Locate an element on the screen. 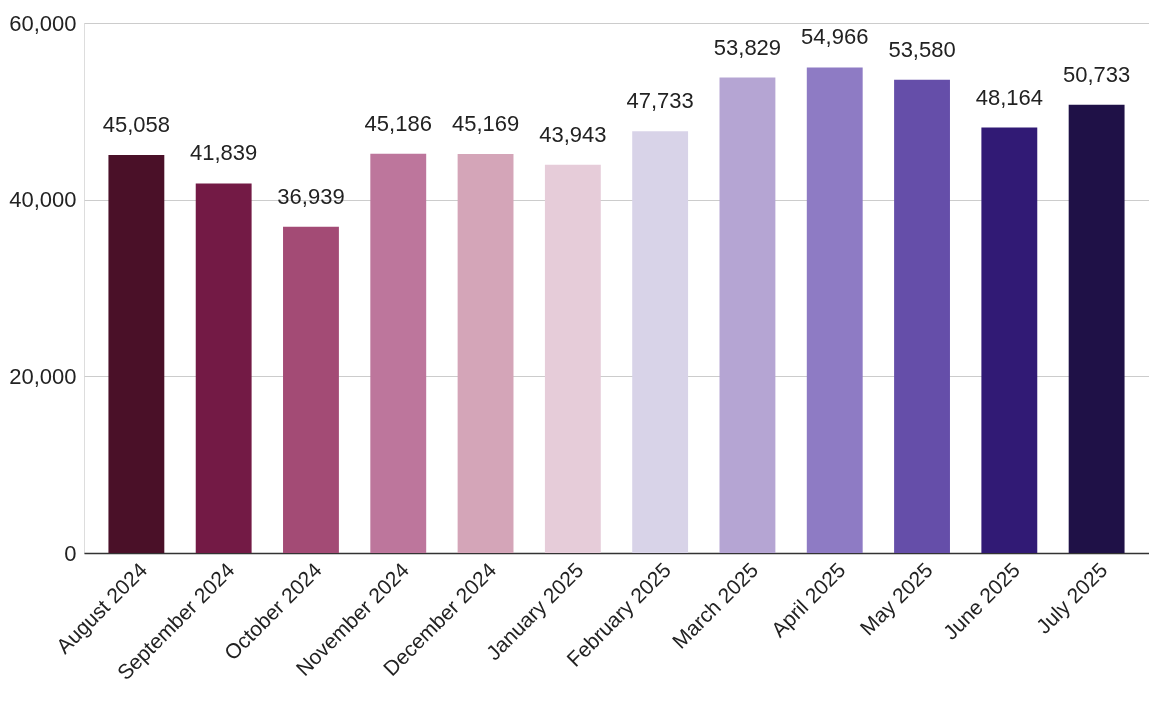  data-label: 53,829 is located at coordinates (747, 47).